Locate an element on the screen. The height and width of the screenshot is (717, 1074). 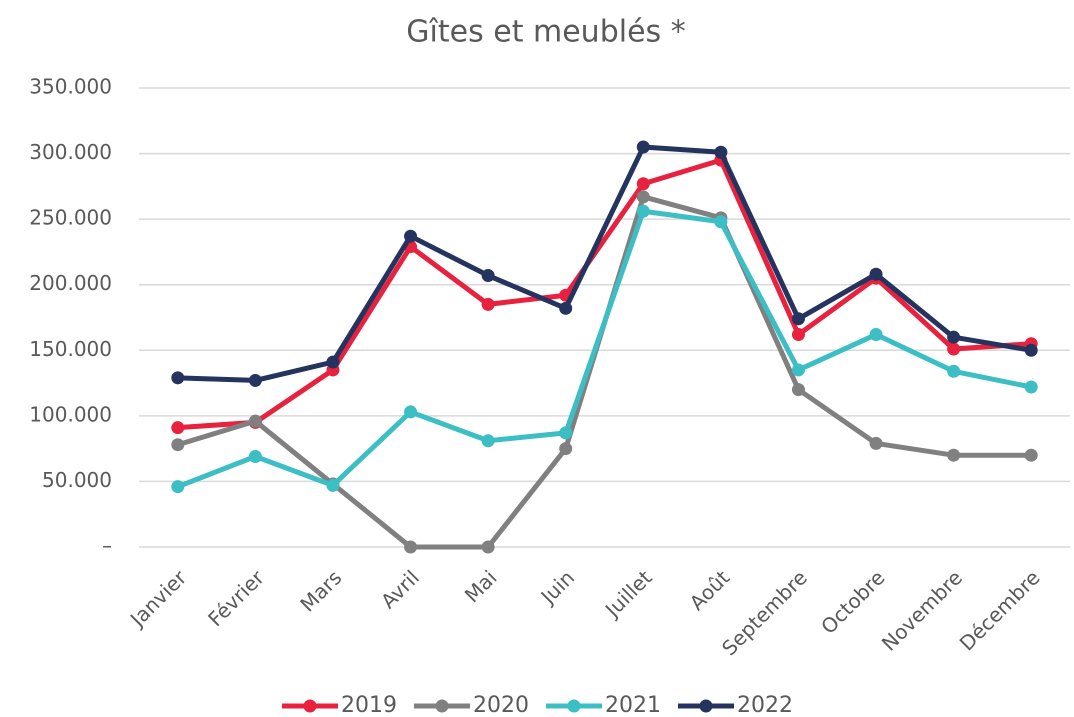
x-tick-label: Avril is located at coordinates (400, 589).